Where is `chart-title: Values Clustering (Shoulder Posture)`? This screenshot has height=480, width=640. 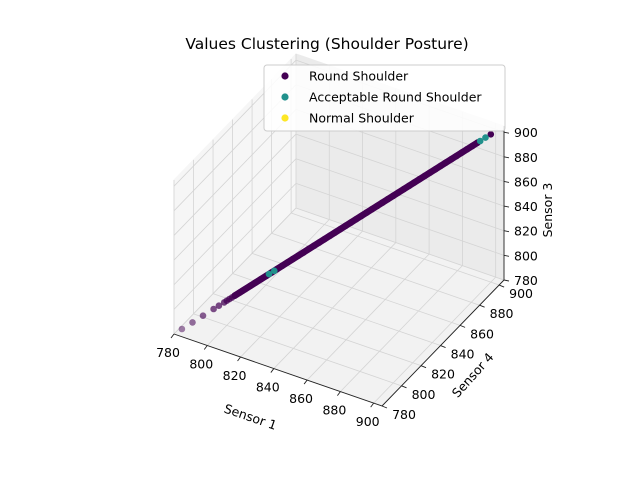
chart-title: Values Clustering (Shoulder Posture) is located at coordinates (326, 44).